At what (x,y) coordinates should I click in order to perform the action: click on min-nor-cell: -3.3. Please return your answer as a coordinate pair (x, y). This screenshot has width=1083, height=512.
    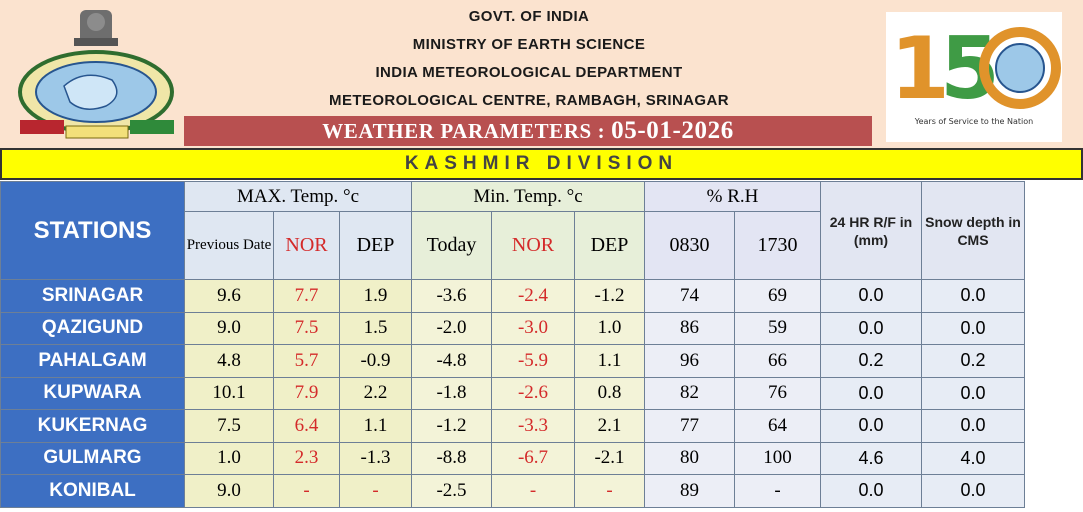
    Looking at the image, I should click on (533, 426).